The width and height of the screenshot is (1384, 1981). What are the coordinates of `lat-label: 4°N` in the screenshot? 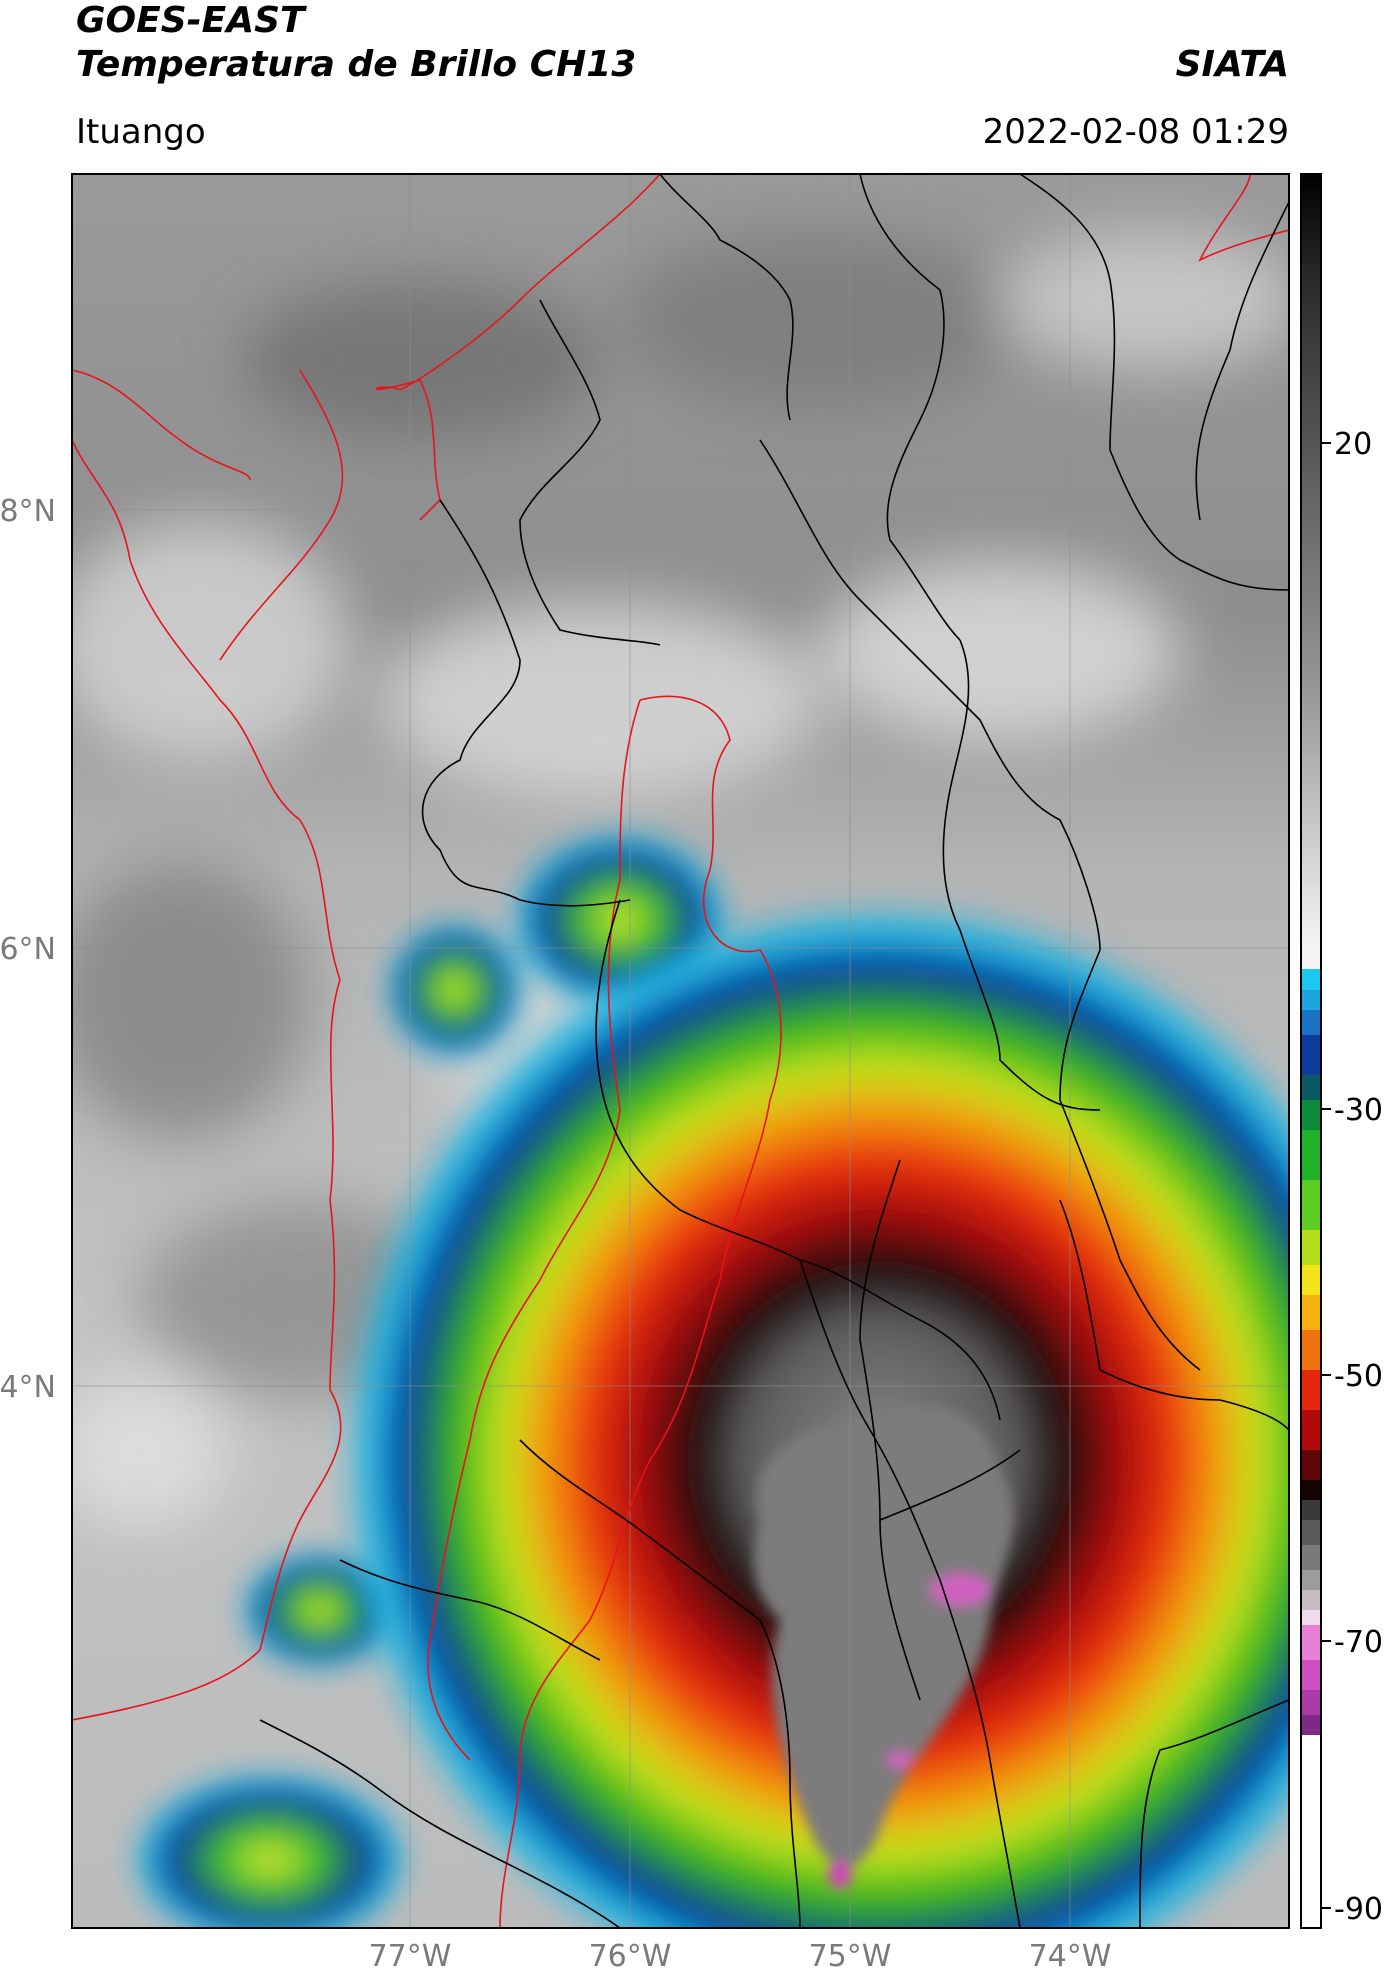 It's located at (28, 1387).